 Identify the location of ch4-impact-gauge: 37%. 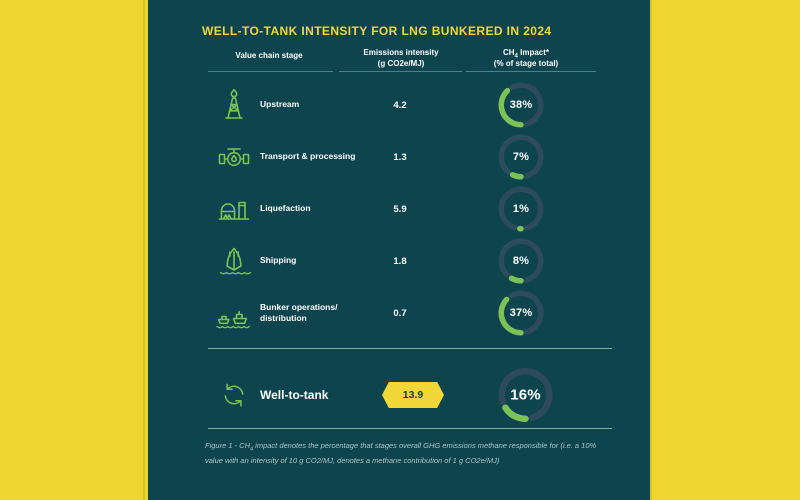
(521, 313).